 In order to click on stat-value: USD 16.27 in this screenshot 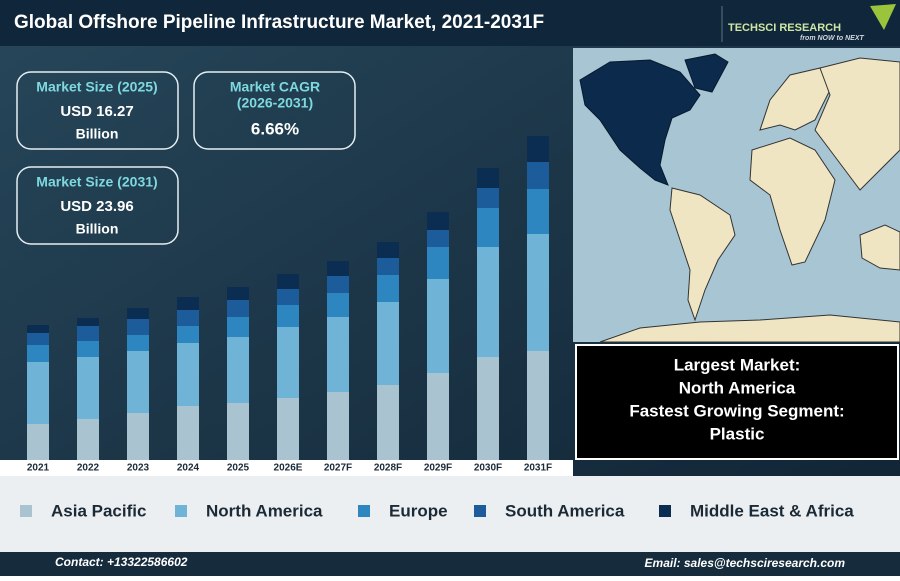, I will do `click(96, 111)`.